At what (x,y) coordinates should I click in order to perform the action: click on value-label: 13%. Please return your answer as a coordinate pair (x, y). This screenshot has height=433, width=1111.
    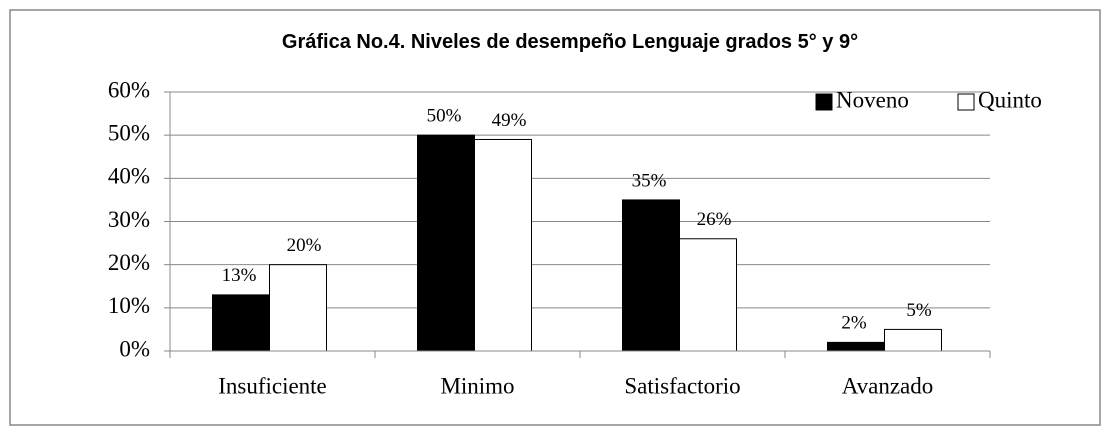
    Looking at the image, I should click on (239, 275).